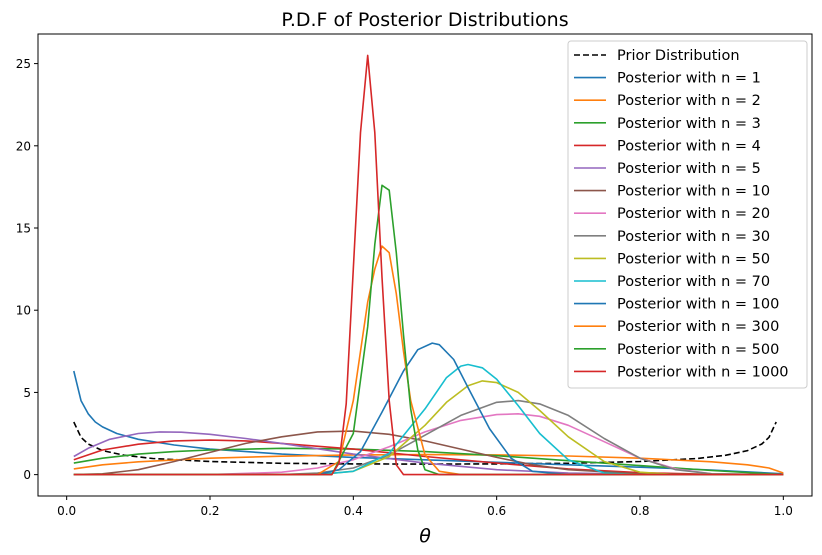 This screenshot has width=822, height=555. I want to click on y-tick-label: 25, so click(23, 64).